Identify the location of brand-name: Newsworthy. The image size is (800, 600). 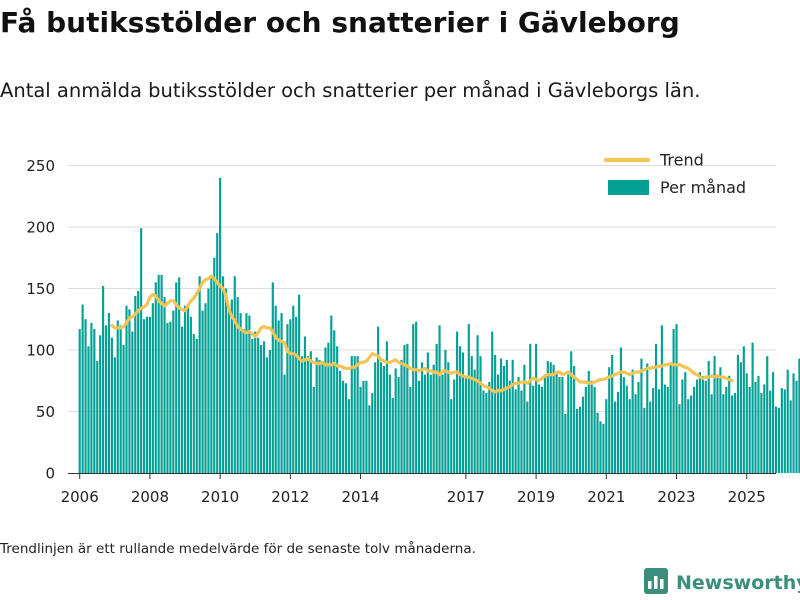
(738, 583).